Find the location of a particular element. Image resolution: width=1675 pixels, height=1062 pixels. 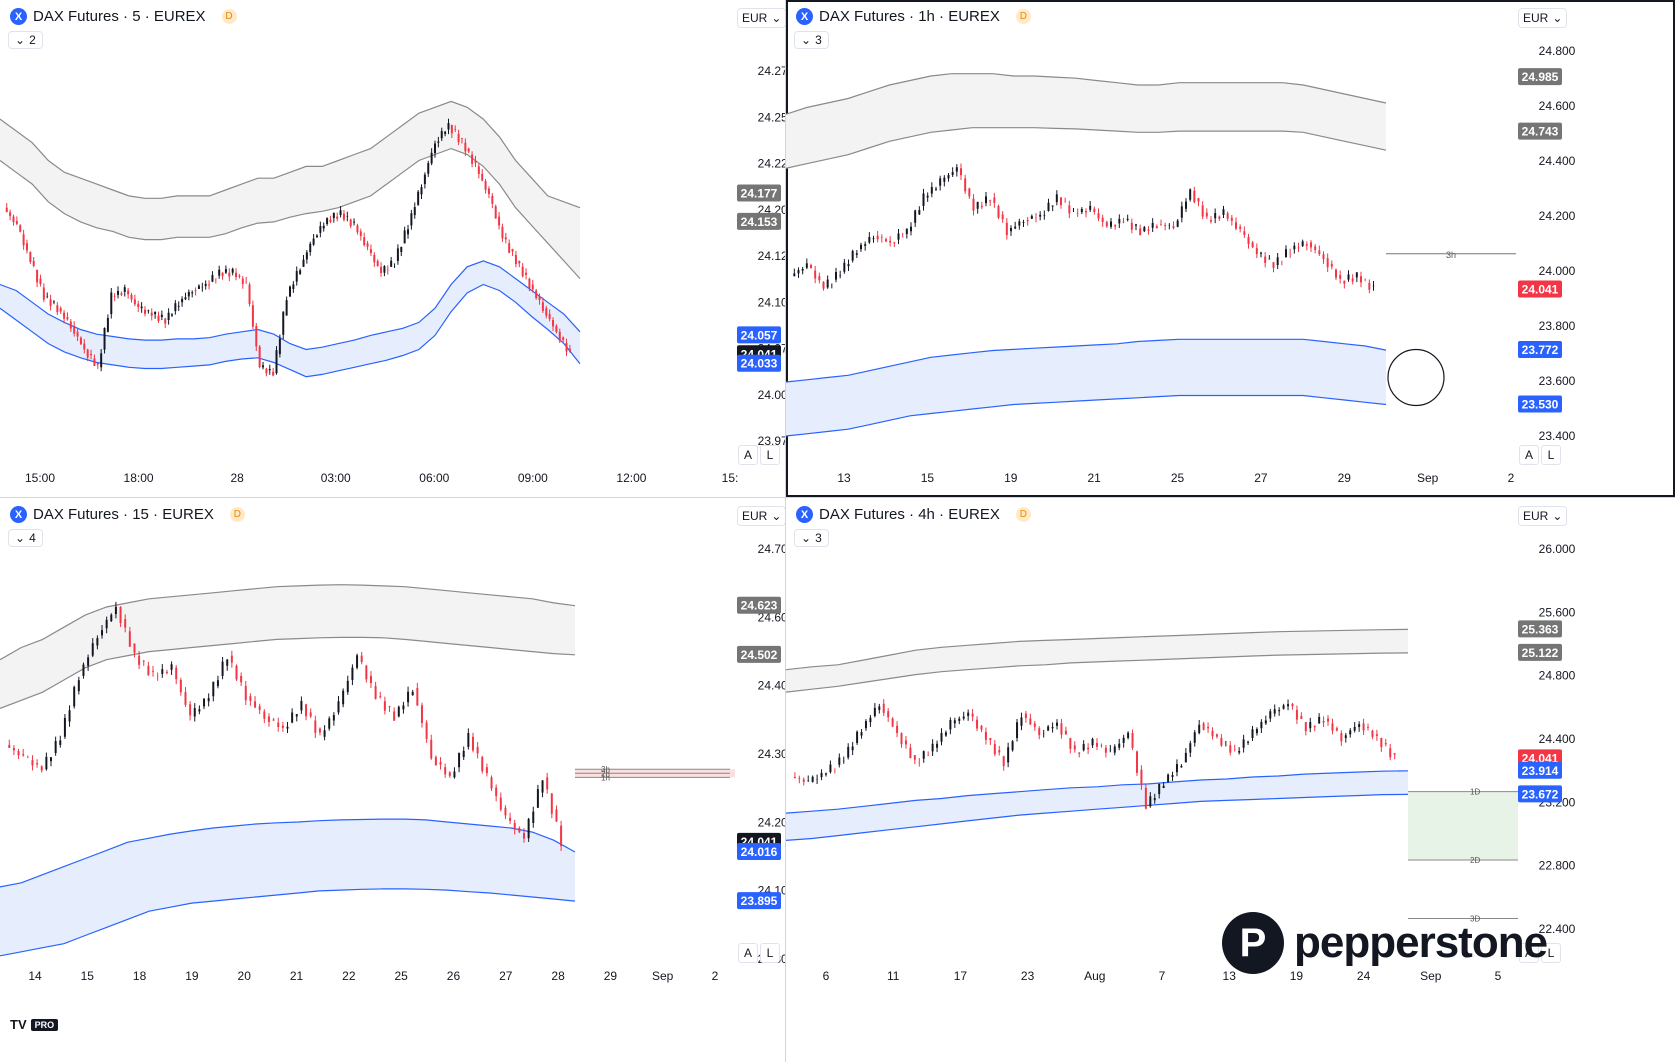

price-tick-label: 24.300 is located at coordinates (771, 754).